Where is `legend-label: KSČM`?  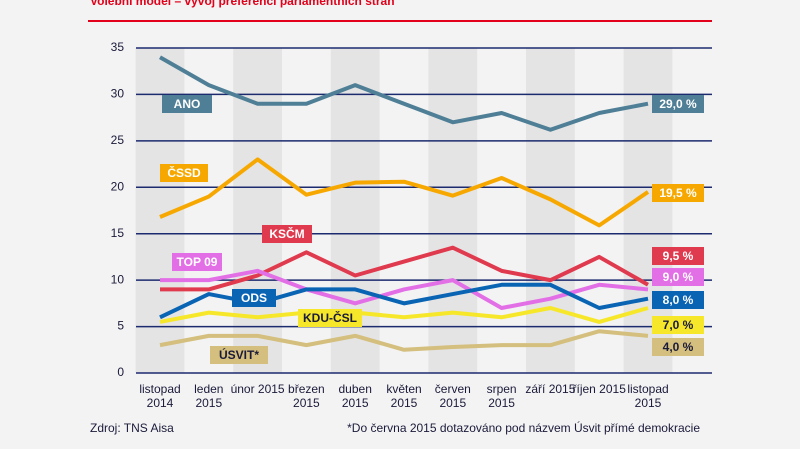
legend-label: KSČM is located at coordinates (286, 233).